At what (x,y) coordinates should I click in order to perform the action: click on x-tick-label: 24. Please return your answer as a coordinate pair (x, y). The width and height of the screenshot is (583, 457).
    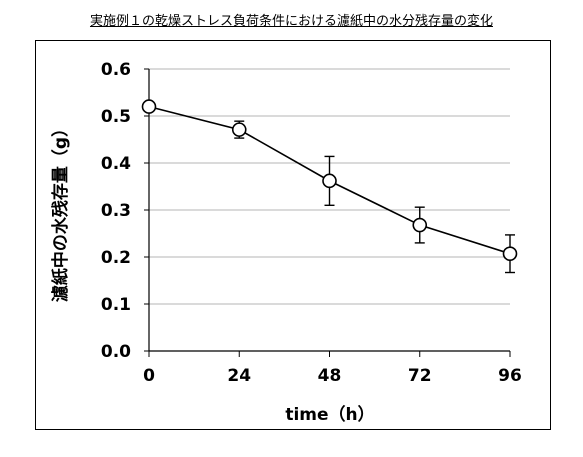
    Looking at the image, I should click on (239, 376).